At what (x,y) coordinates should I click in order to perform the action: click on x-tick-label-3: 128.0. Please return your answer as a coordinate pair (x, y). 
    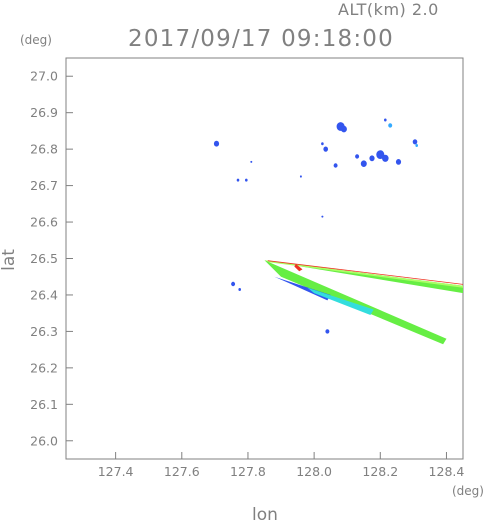
    Looking at the image, I should click on (314, 471).